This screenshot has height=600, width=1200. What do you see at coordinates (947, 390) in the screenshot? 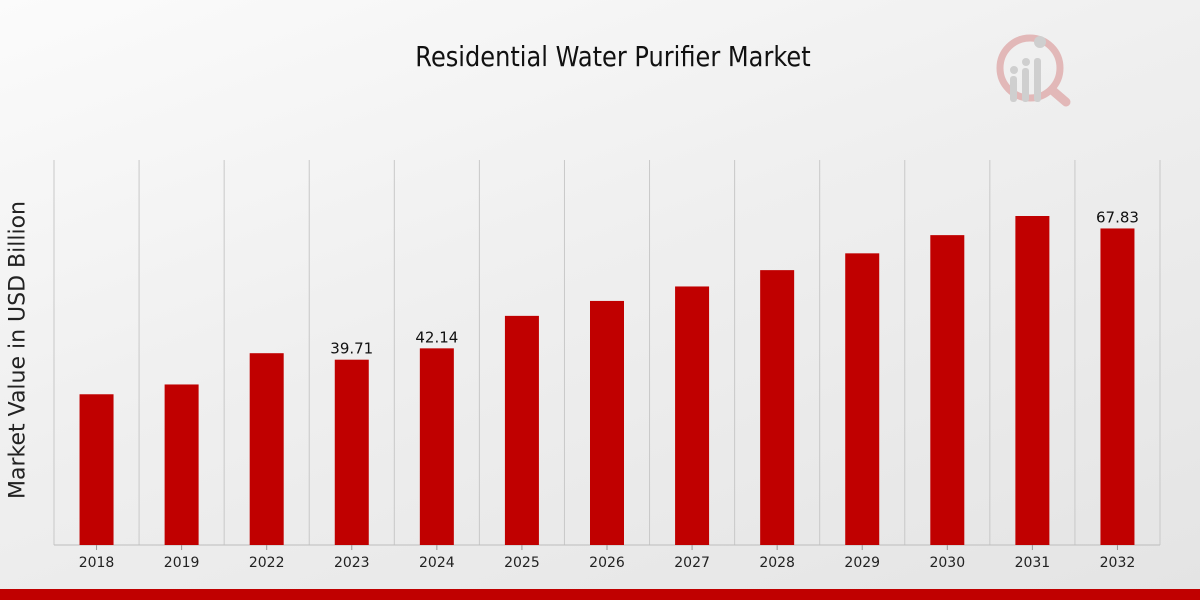
I see `bar-2030` at bounding box center [947, 390].